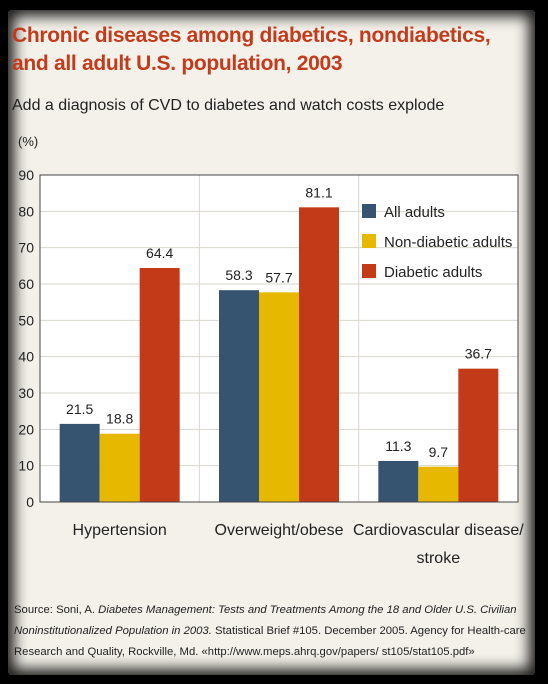 Image resolution: width=548 pixels, height=684 pixels. I want to click on data-label: 36.7, so click(478, 354).